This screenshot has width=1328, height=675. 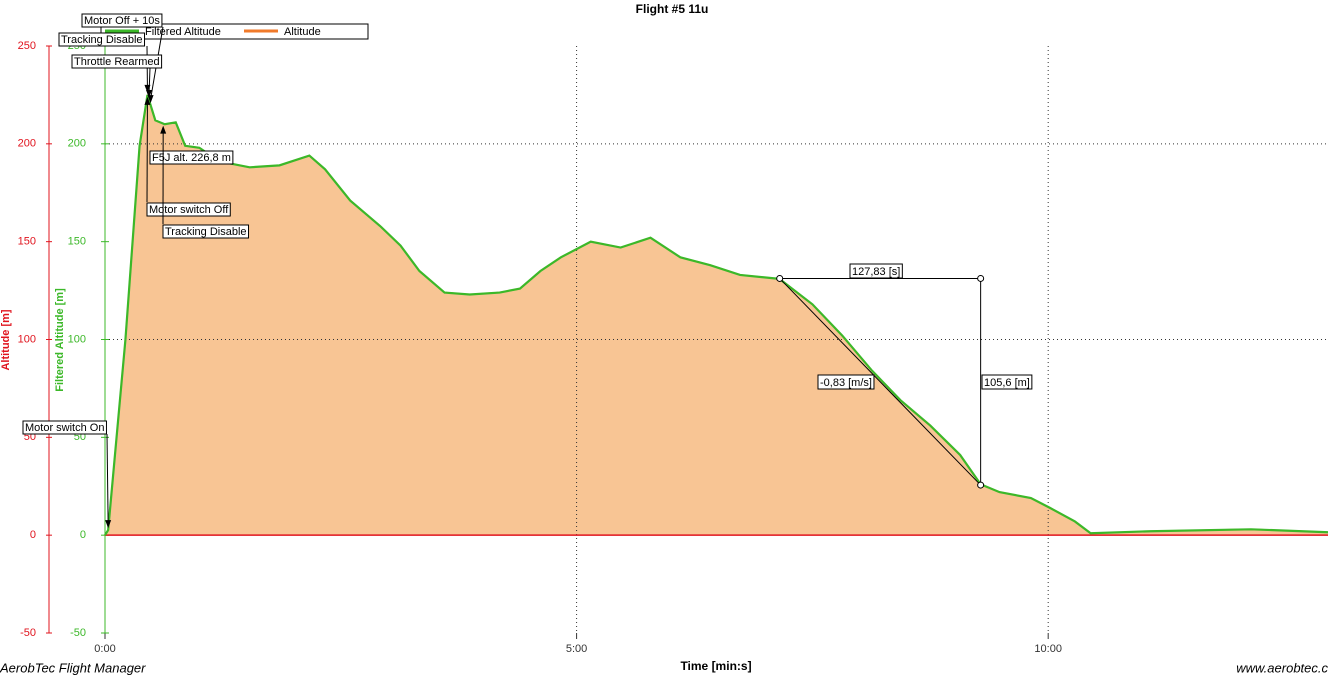 What do you see at coordinates (60, 340) in the screenshot?
I see `y2-axis-label: Filtered Altitude [m]` at bounding box center [60, 340].